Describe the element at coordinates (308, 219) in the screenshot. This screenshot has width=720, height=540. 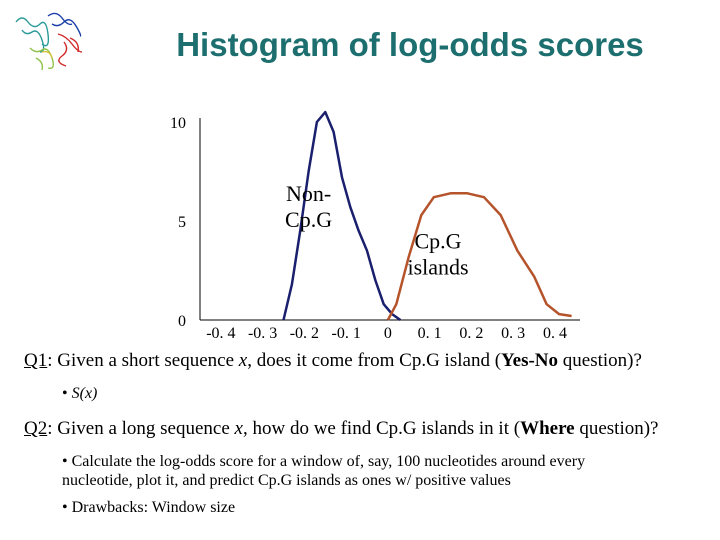
I see `series-label-1: Cp.G` at that location.